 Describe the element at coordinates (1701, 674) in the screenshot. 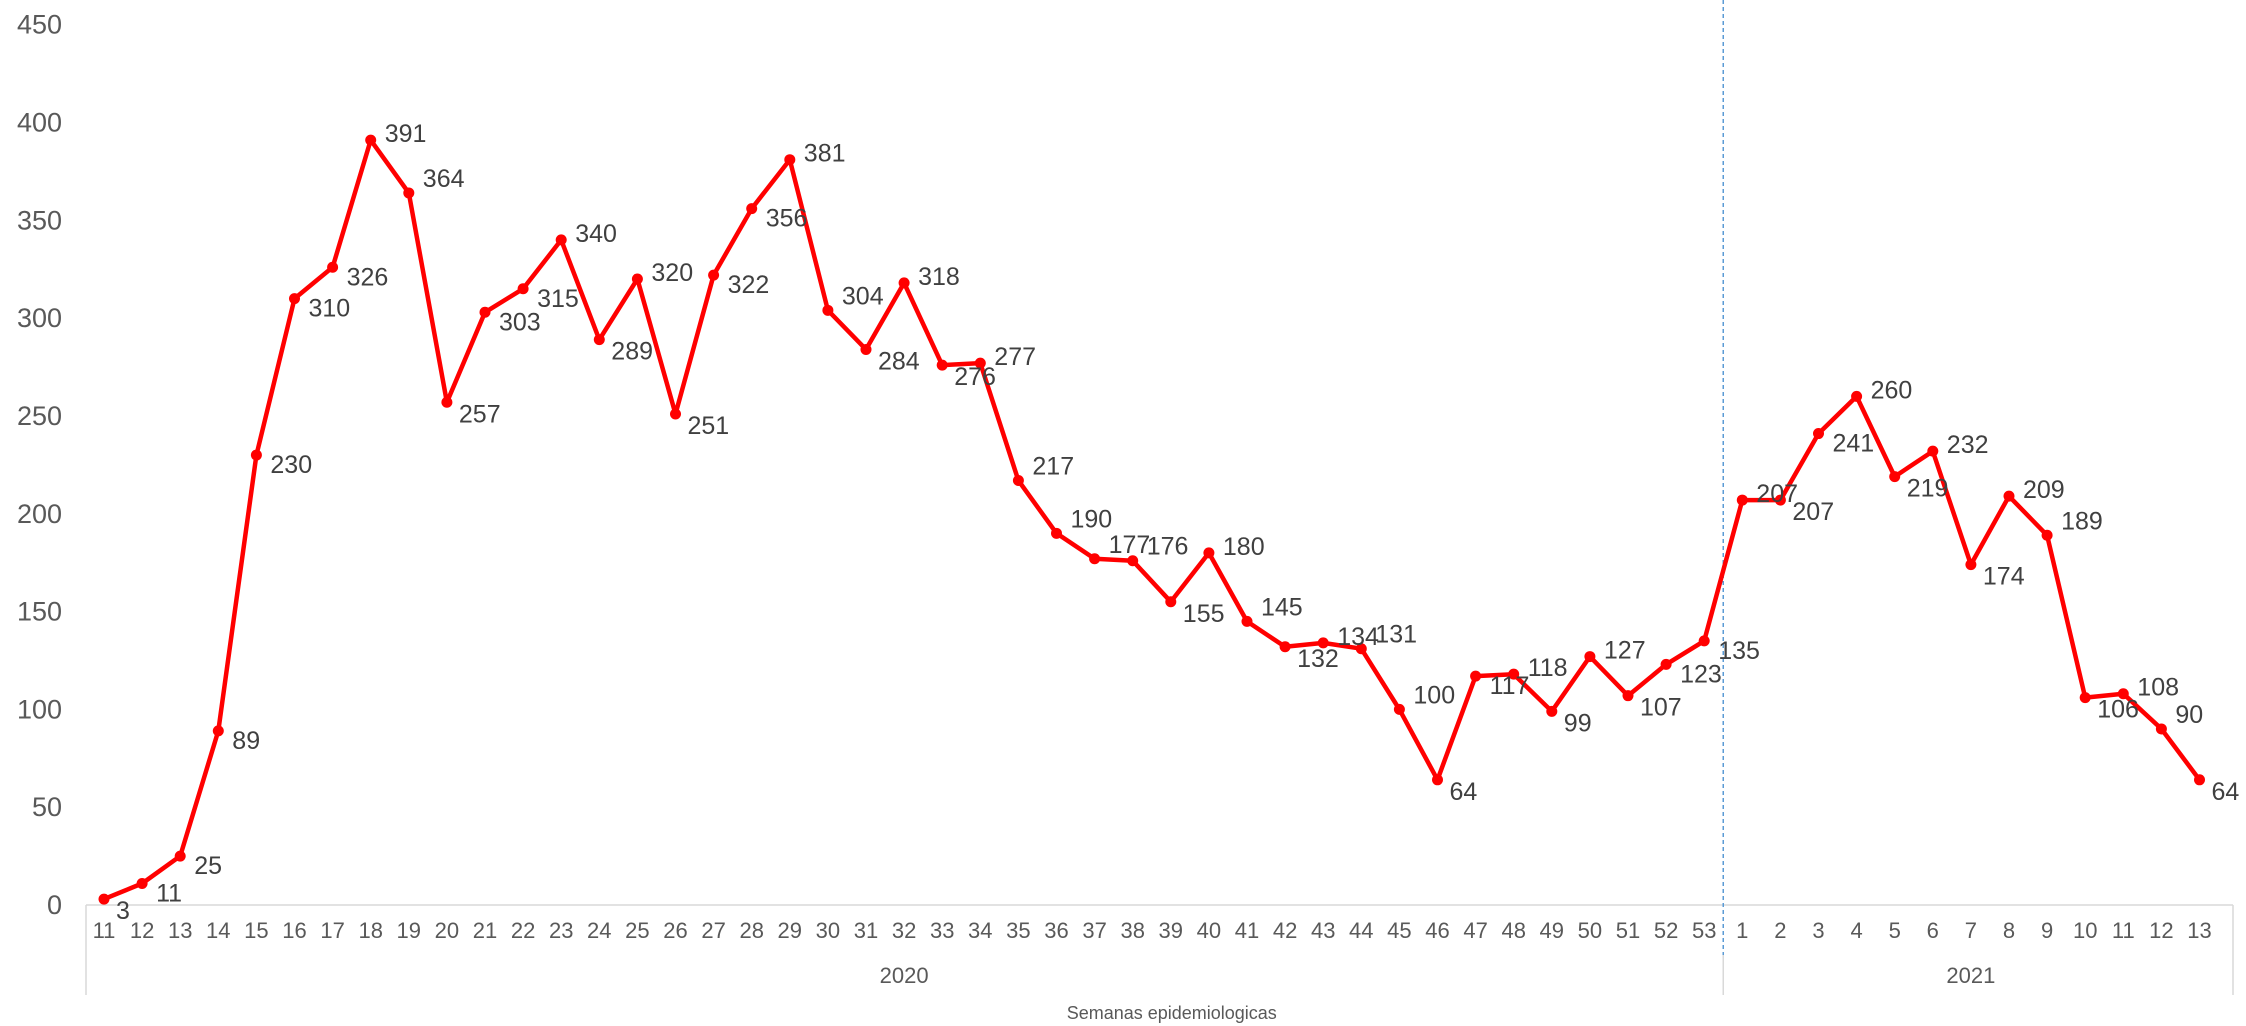

I see `data-label: 123` at that location.